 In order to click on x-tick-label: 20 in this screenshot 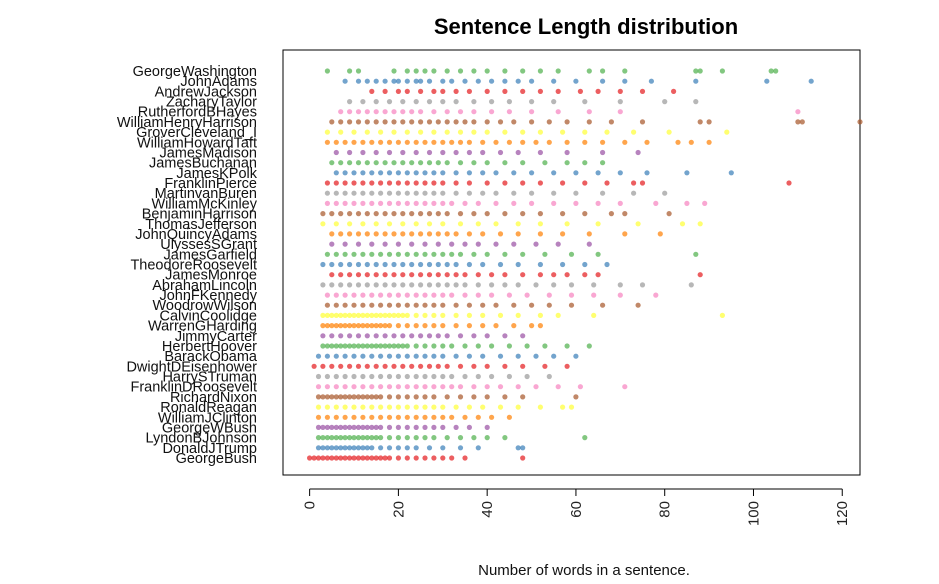, I will do `click(398, 509)`.